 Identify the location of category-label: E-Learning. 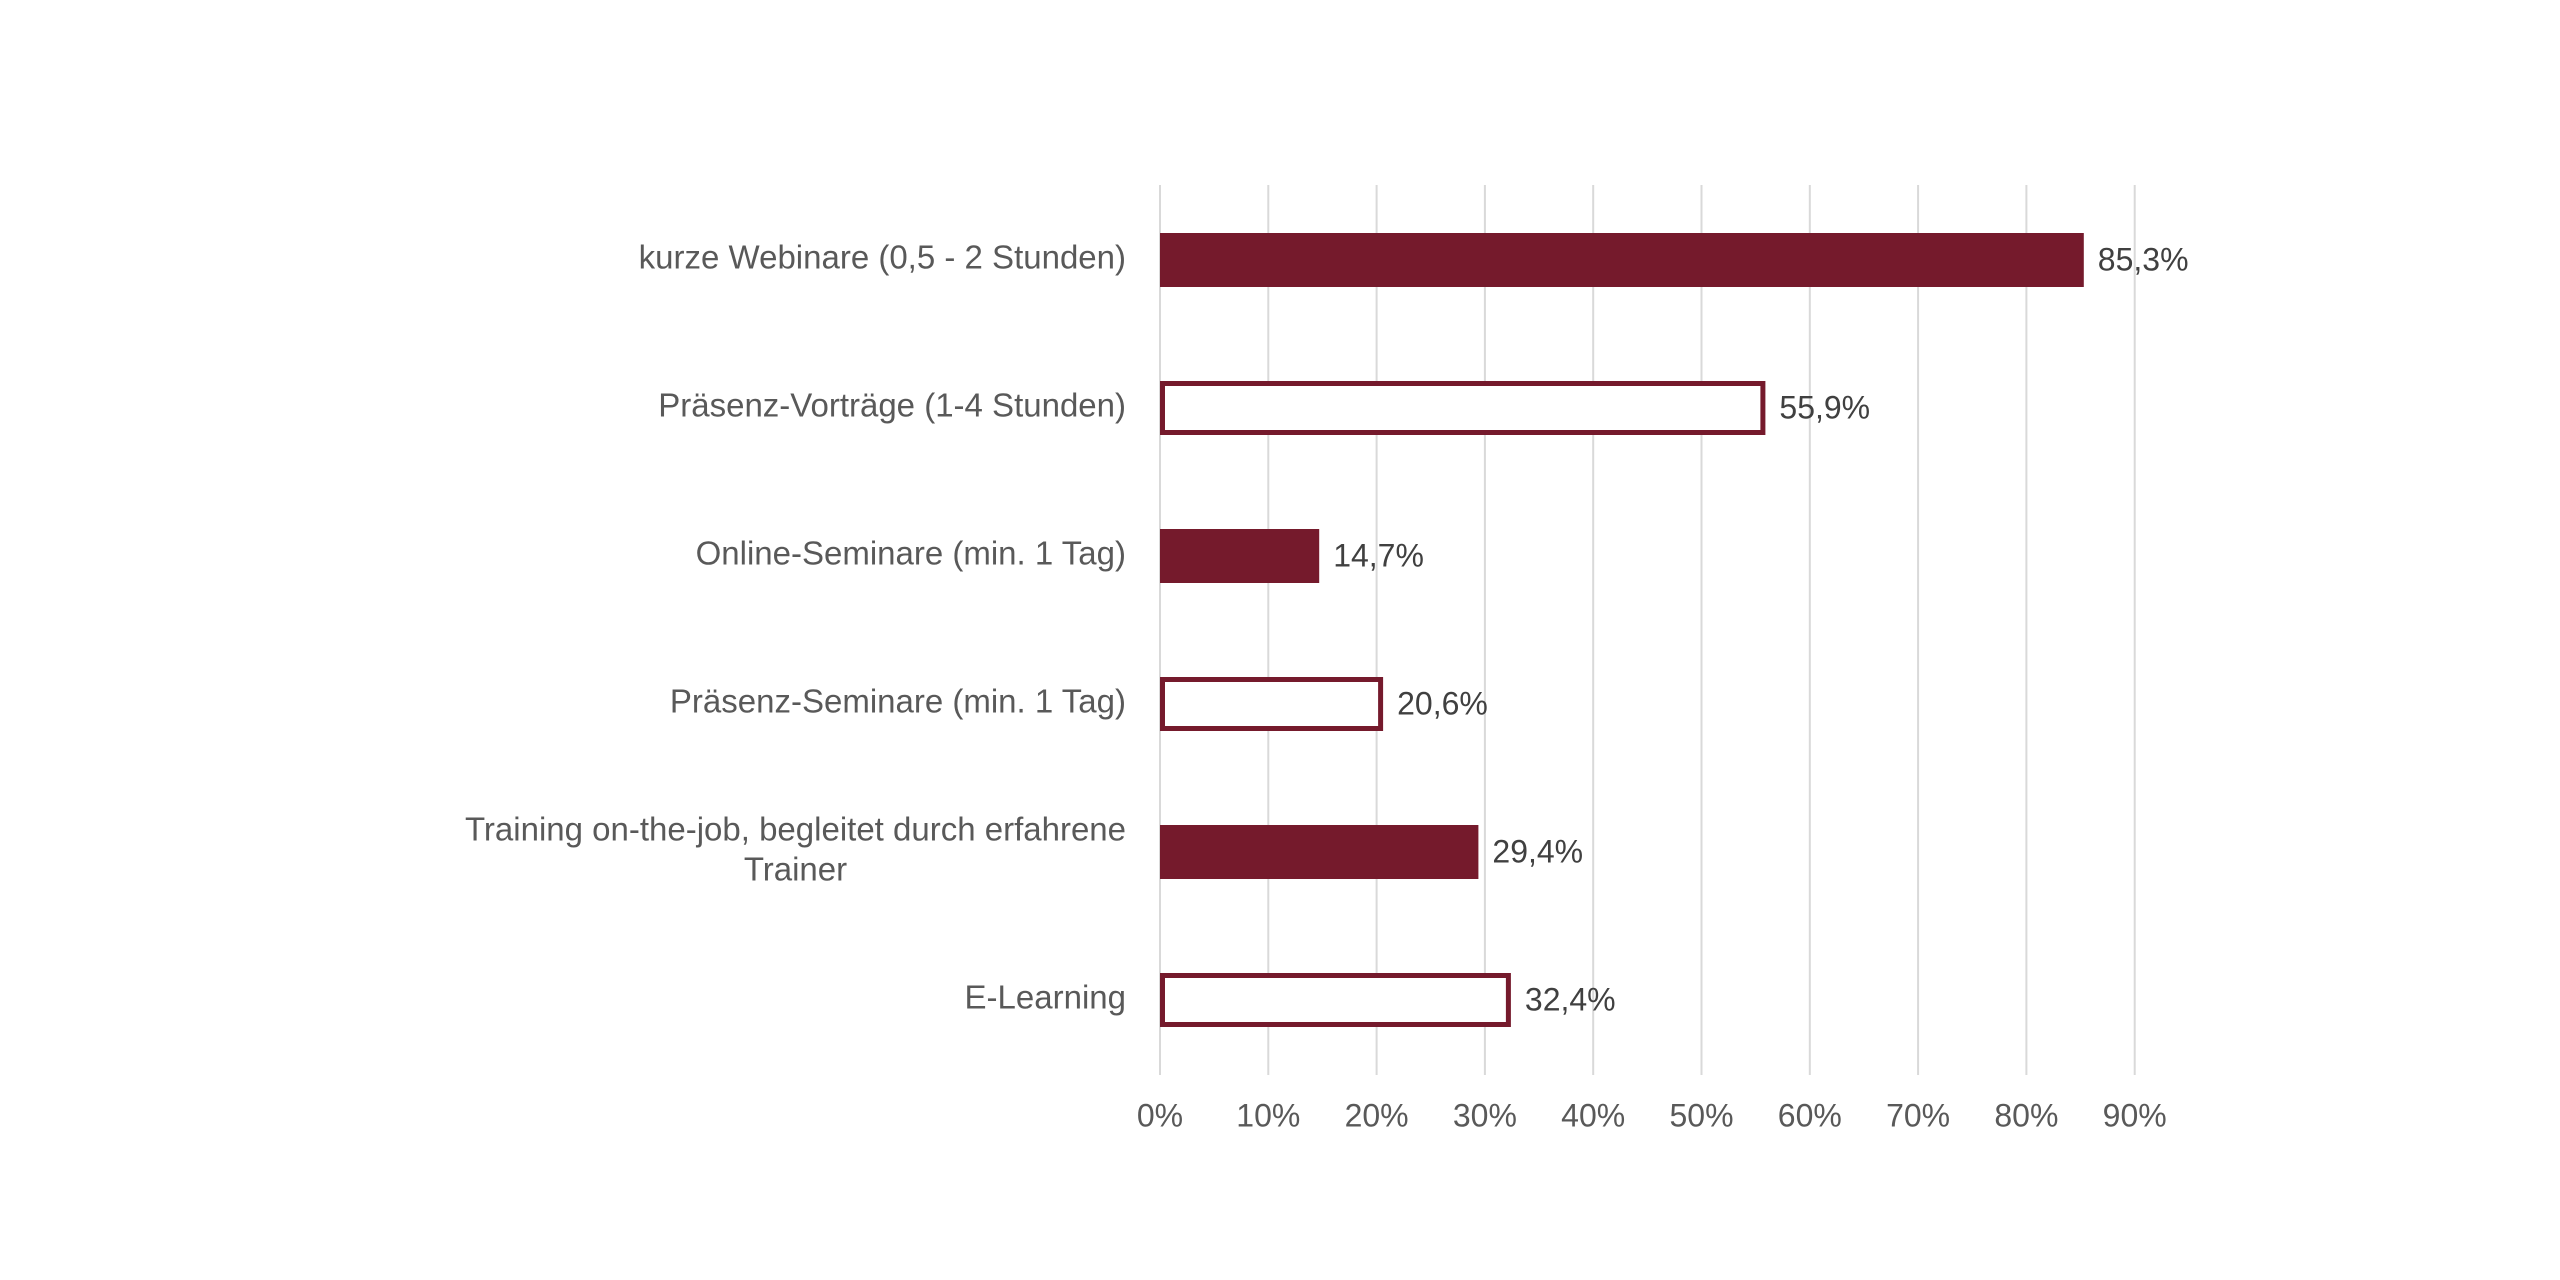
(1045, 997).